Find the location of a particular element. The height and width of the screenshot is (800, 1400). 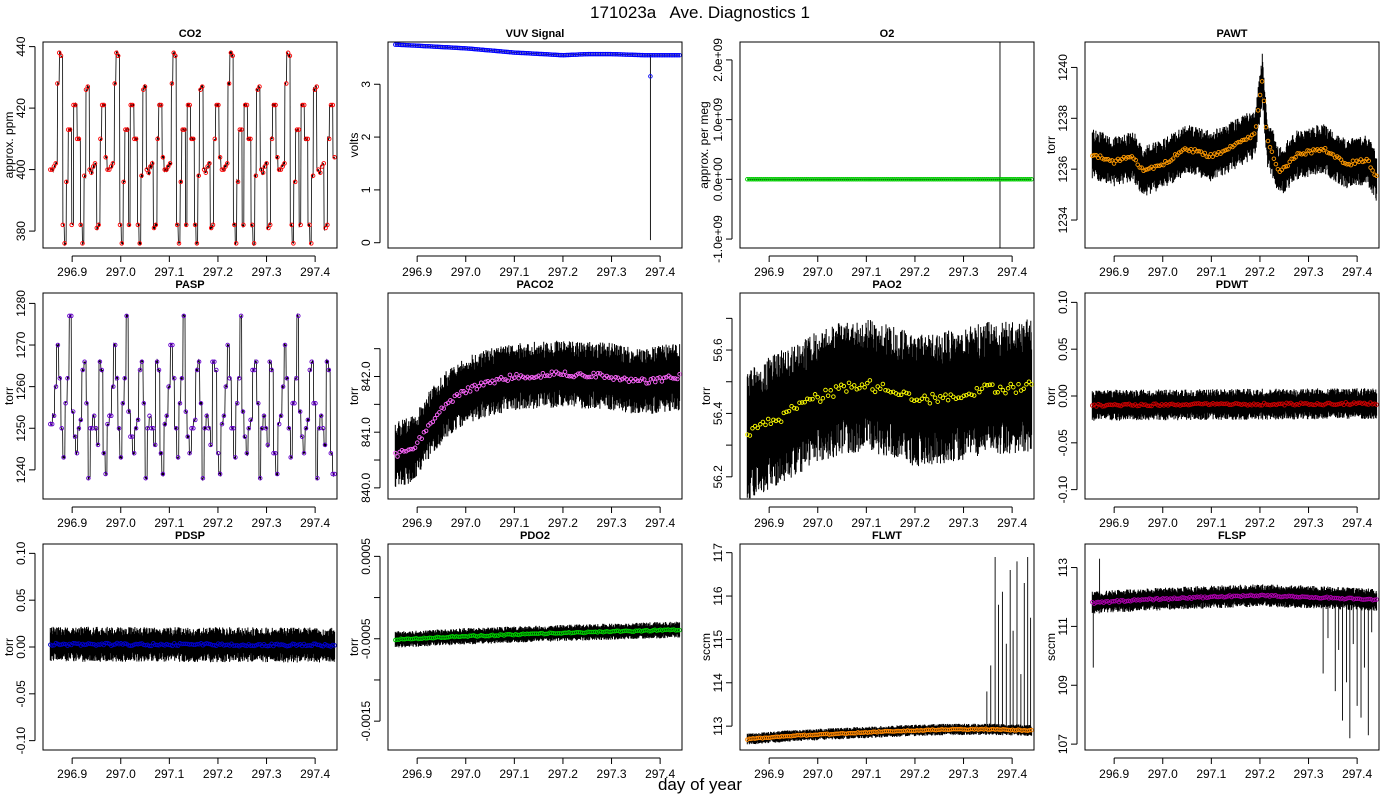

y-axis-label: volts is located at coordinates (354, 145).